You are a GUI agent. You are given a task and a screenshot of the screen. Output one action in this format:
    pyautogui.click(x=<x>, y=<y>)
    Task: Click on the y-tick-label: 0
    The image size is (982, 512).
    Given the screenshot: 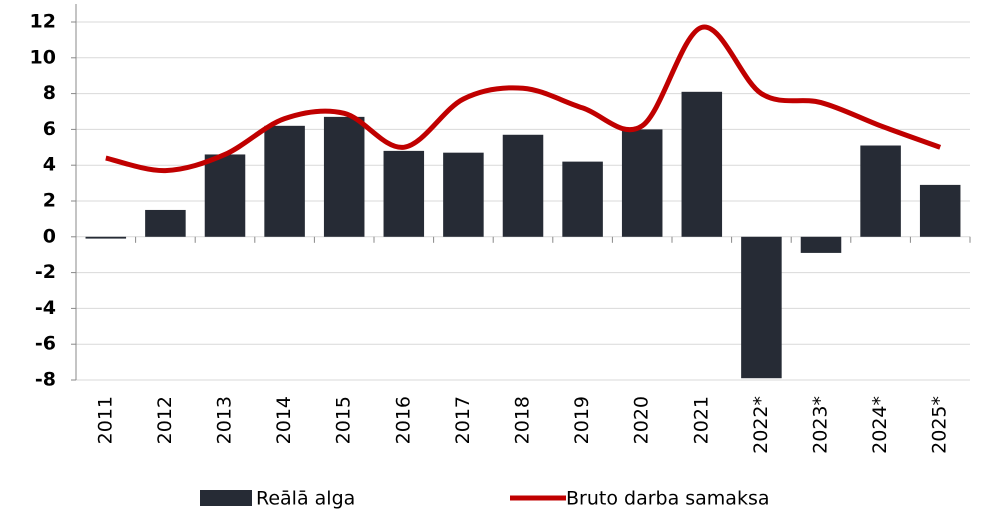 What is the action you would take?
    pyautogui.click(x=49, y=236)
    